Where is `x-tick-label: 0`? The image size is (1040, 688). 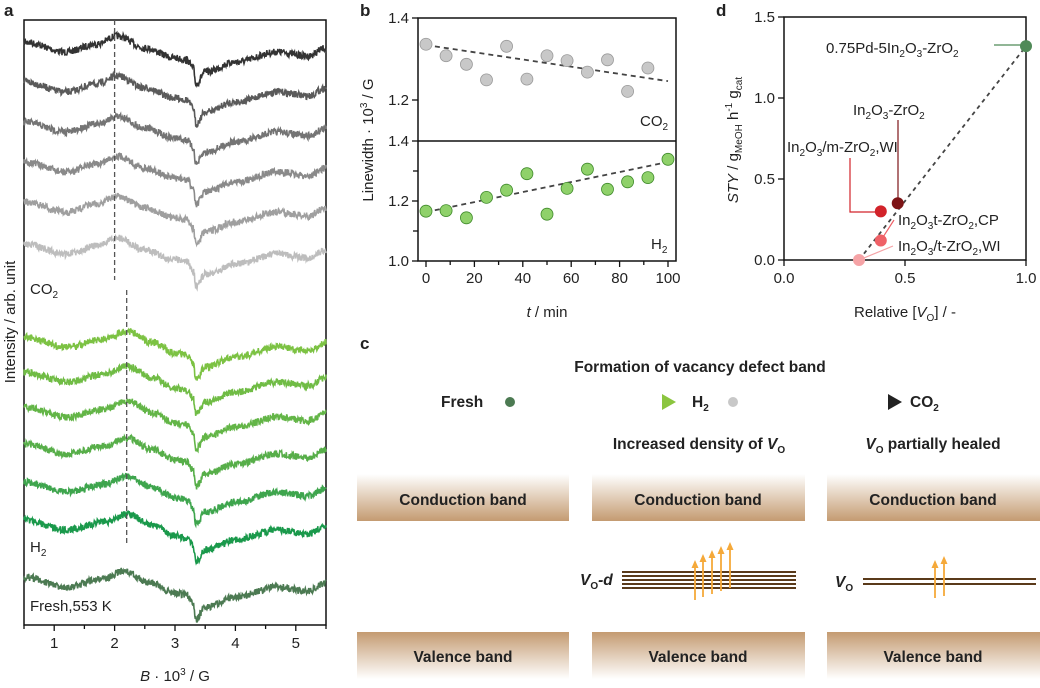 x-tick-label: 0 is located at coordinates (426, 278).